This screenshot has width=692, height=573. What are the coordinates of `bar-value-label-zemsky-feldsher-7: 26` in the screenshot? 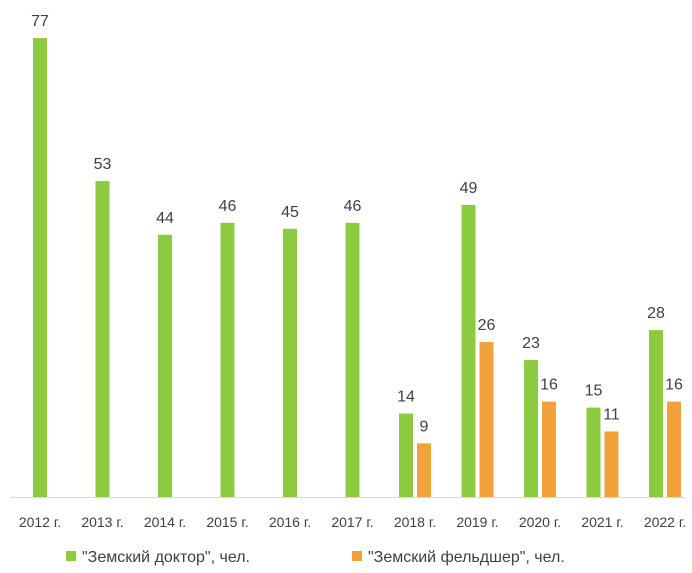 It's located at (487, 325).